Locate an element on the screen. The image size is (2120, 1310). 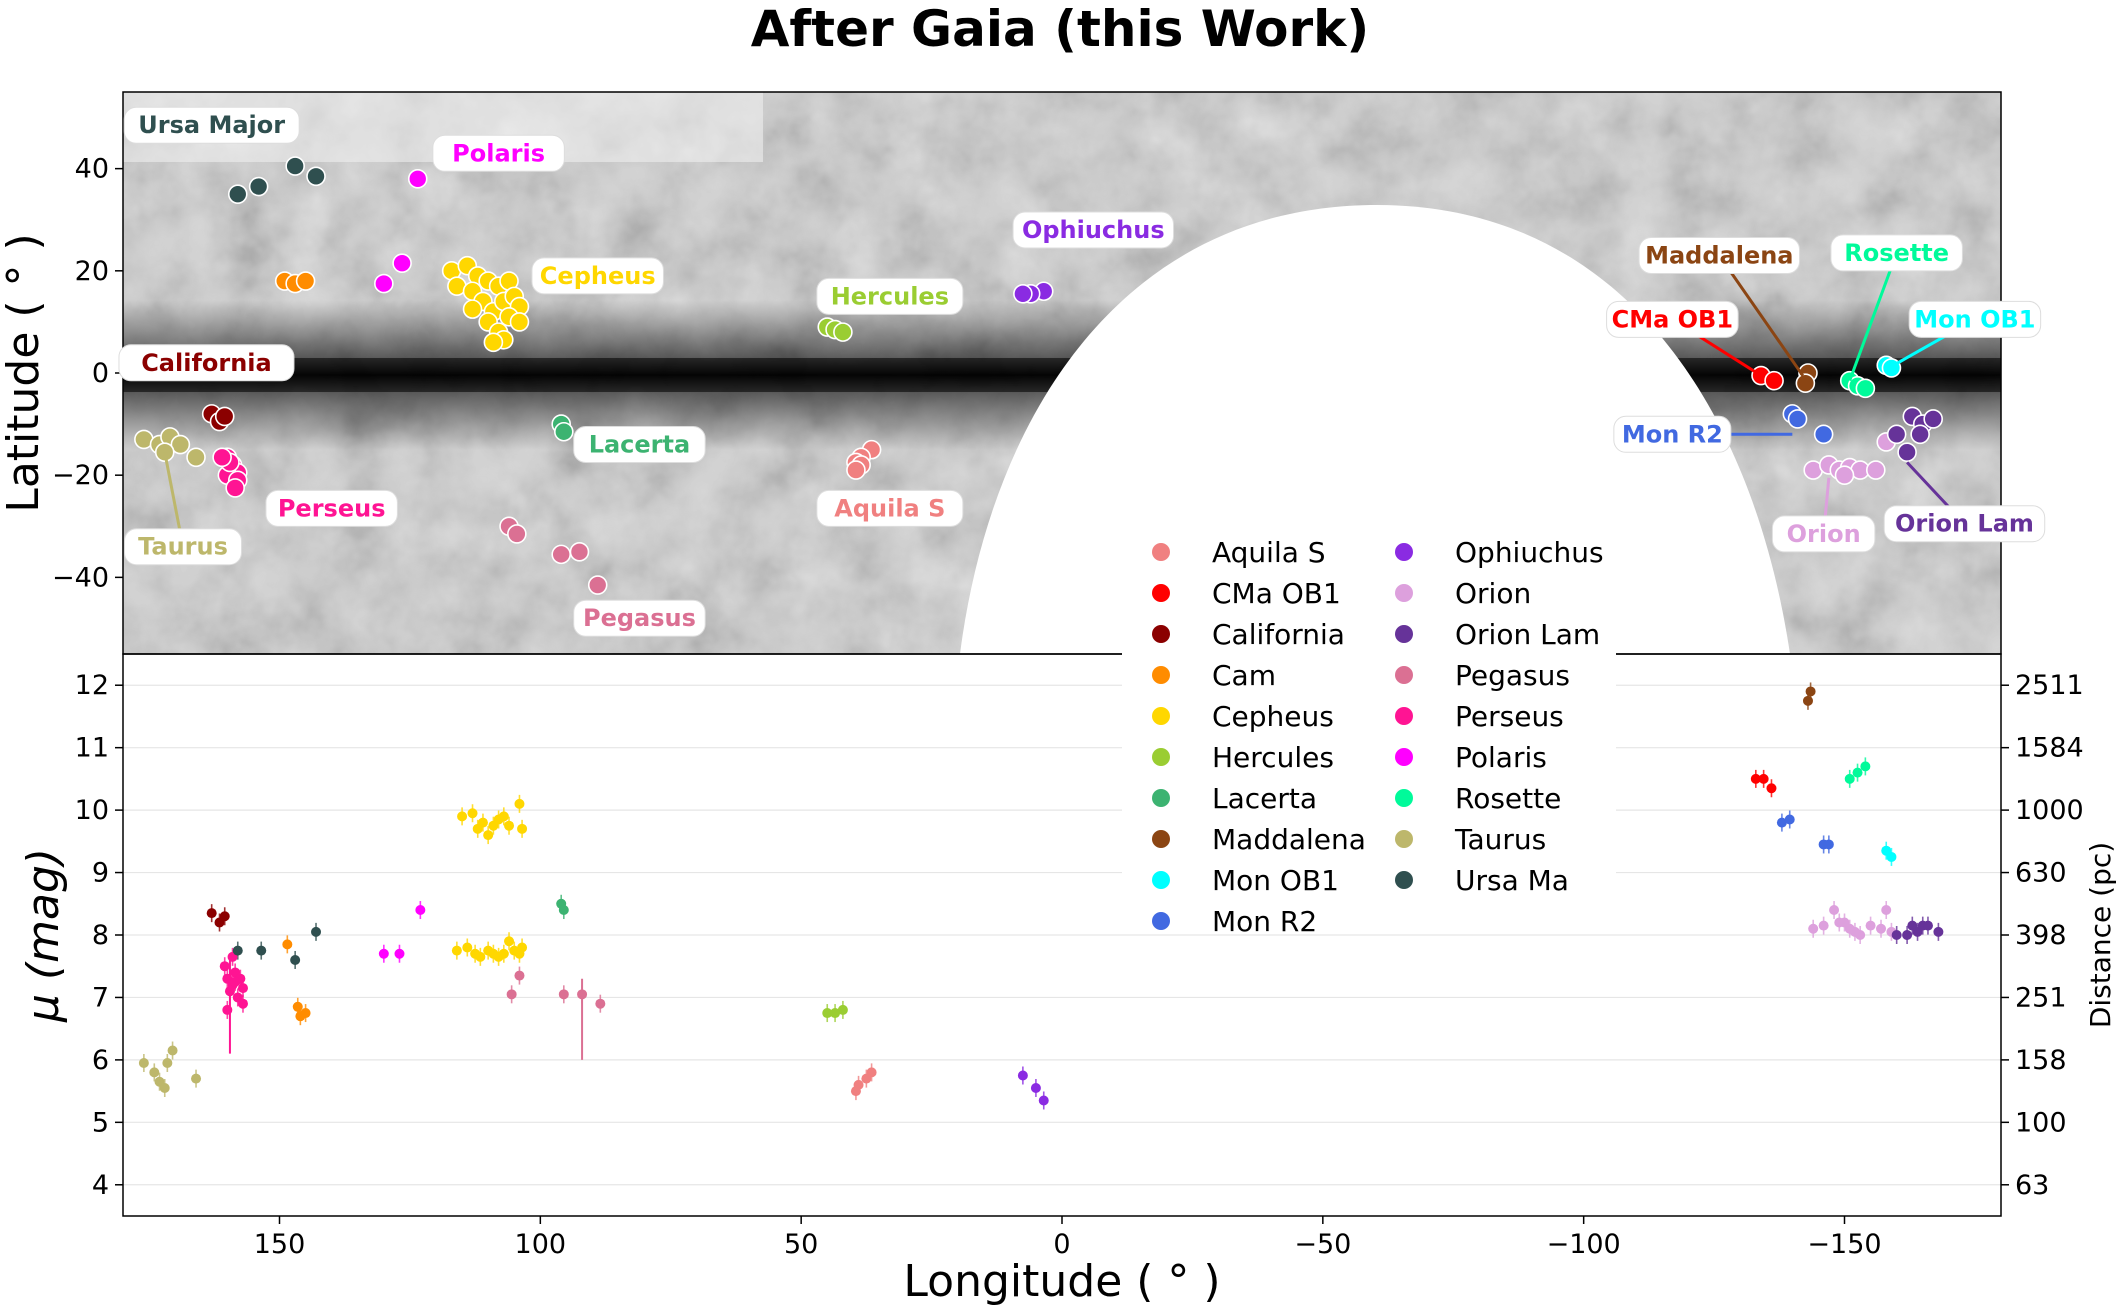
distance-tick-label: 158 is located at coordinates (2041, 1060).